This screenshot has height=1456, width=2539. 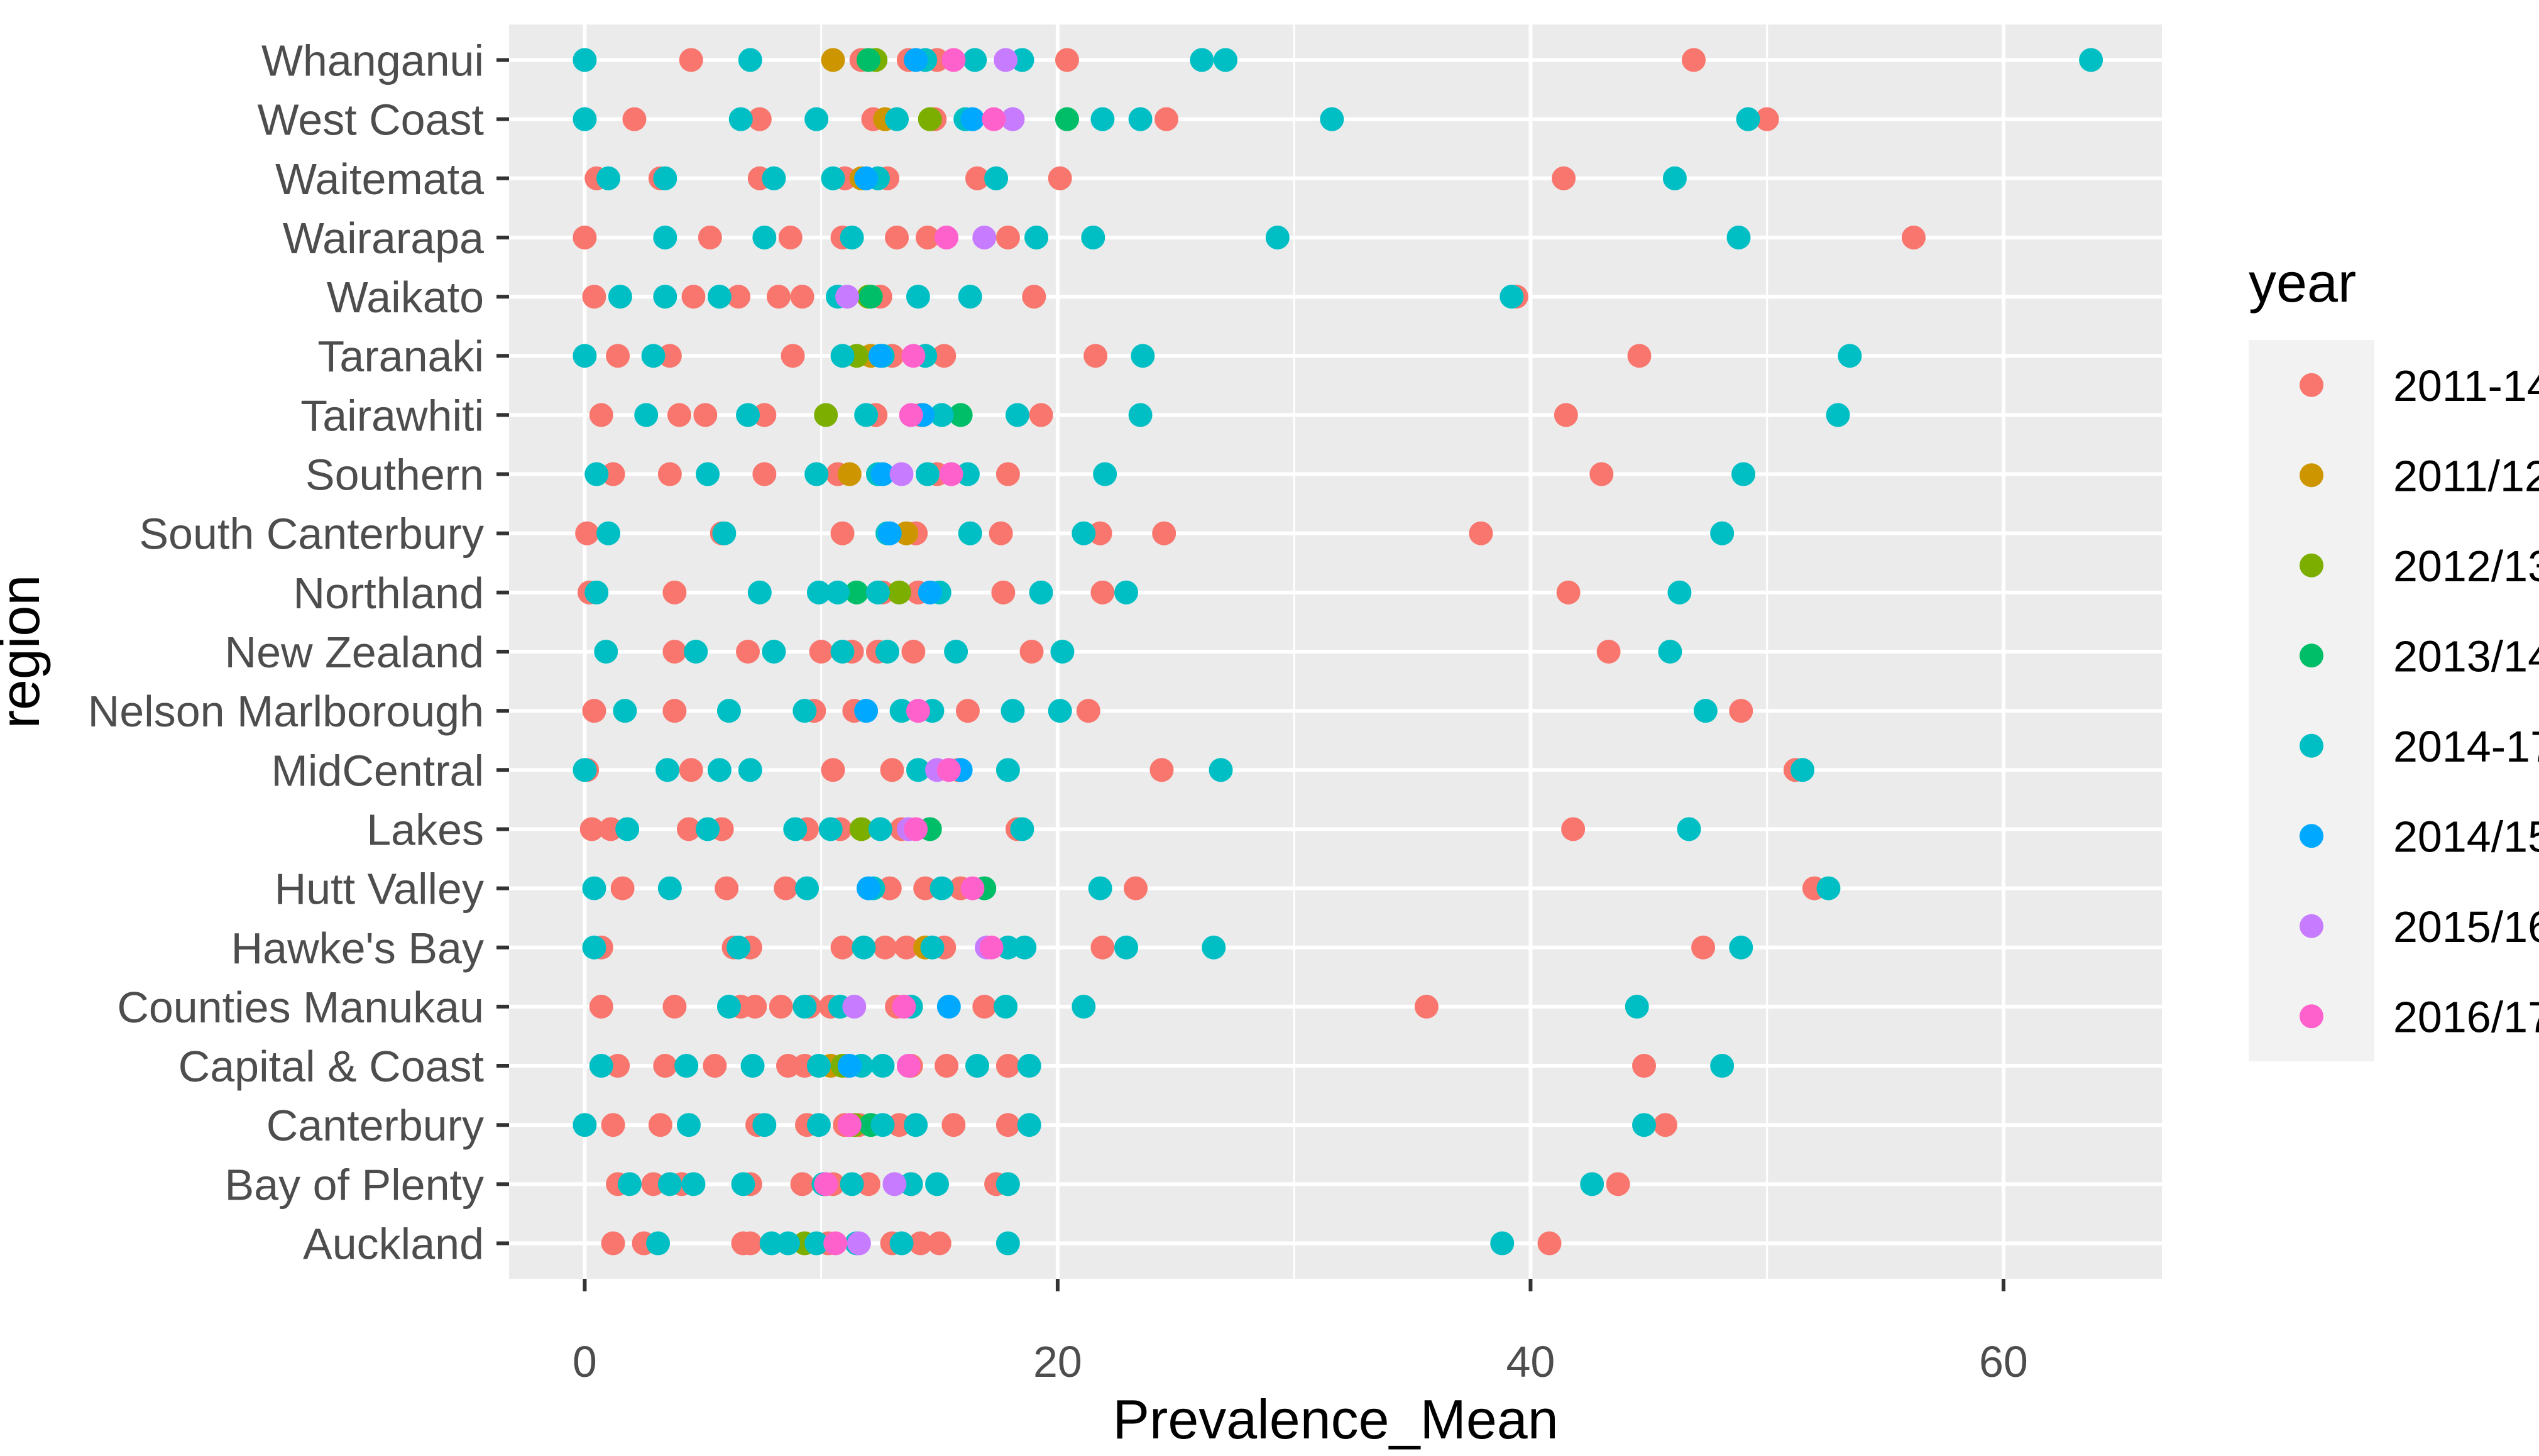 What do you see at coordinates (331, 1066) in the screenshot?
I see `y-tick-label: Capital & Coast` at bounding box center [331, 1066].